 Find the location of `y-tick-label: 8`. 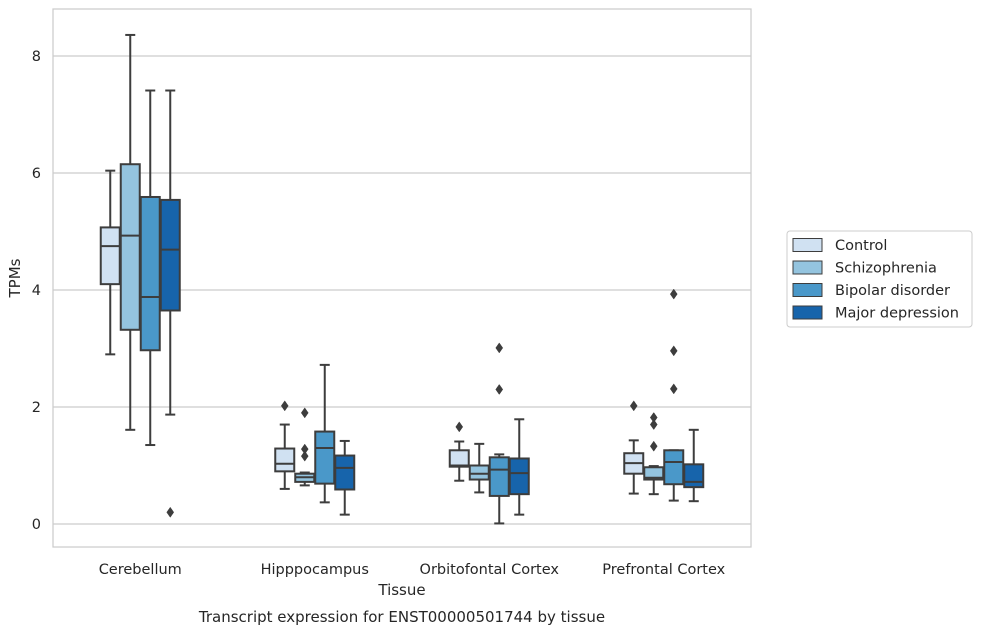

y-tick-label: 8 is located at coordinates (36, 57).